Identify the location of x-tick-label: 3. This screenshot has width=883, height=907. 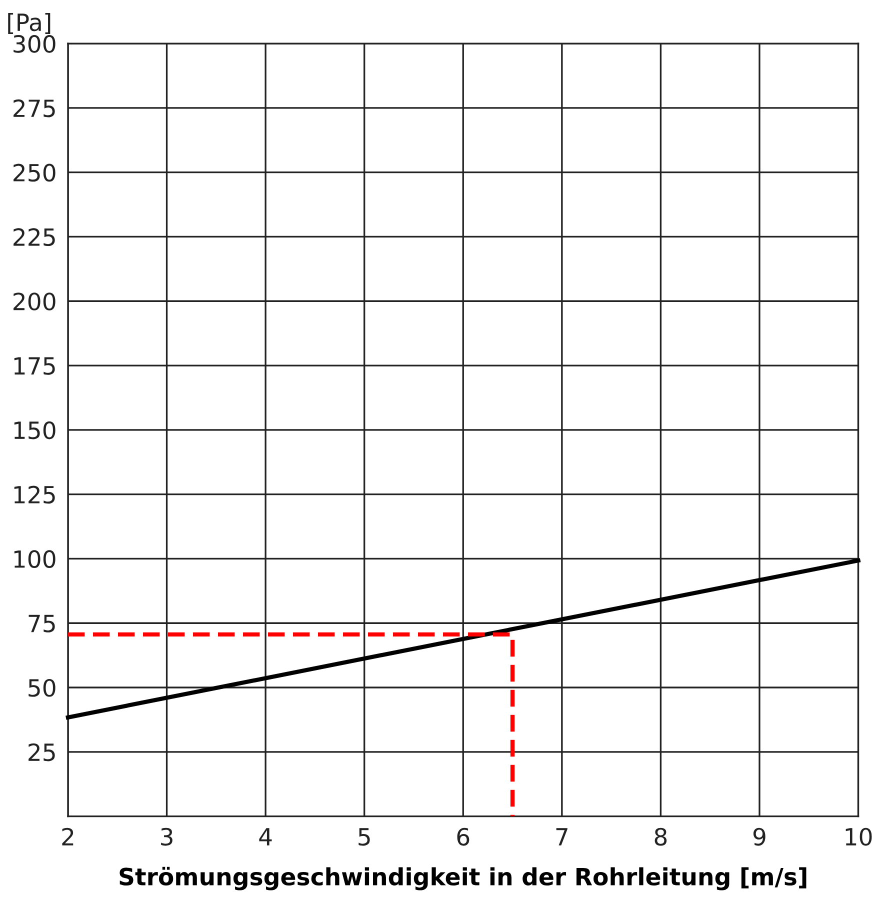
(166, 837).